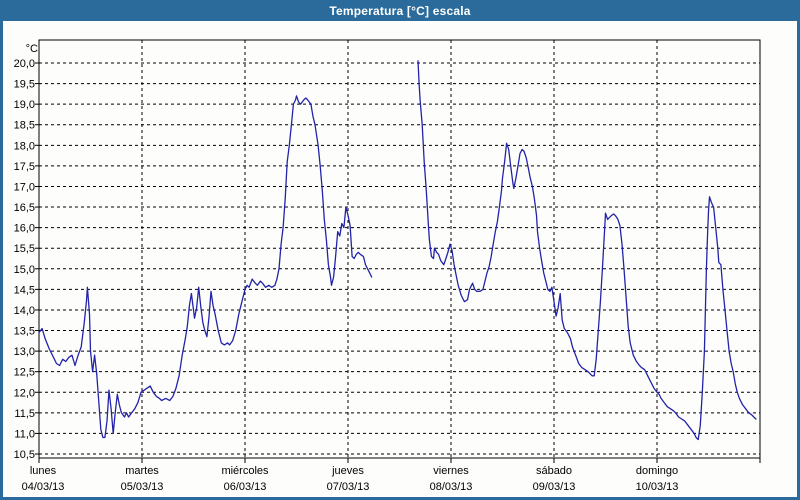 The image size is (800, 500). Describe the element at coordinates (24, 290) in the screenshot. I see `y-tick-label: 14,5` at that location.